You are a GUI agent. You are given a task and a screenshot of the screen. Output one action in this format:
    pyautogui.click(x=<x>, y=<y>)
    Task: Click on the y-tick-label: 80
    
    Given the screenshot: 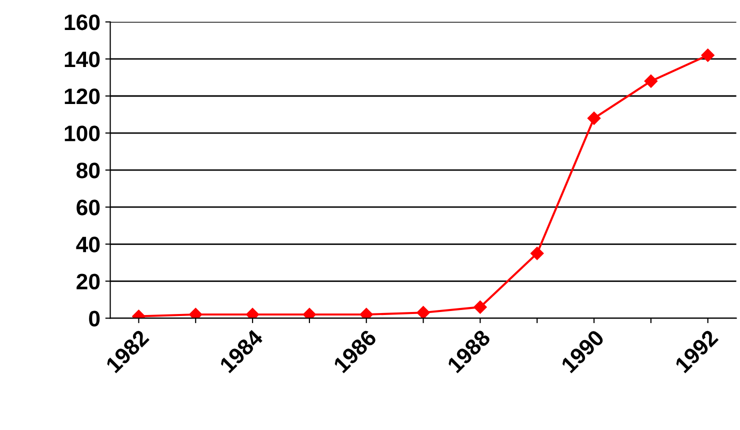 What is the action you would take?
    pyautogui.click(x=88, y=170)
    